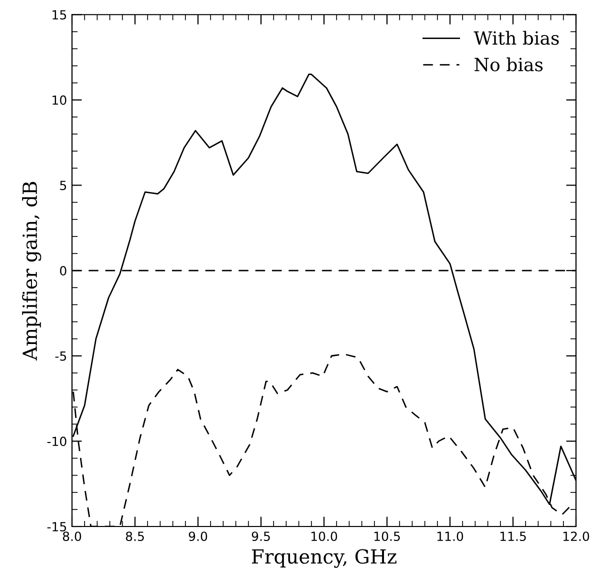 This screenshot has height=585, width=600. Describe the element at coordinates (576, 537) in the screenshot. I see `x-tick-label: 12.0` at that location.